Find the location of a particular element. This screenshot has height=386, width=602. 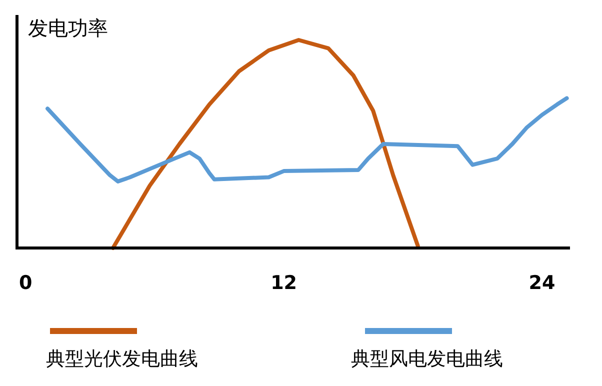

x-tick-label: 12 is located at coordinates (284, 283).